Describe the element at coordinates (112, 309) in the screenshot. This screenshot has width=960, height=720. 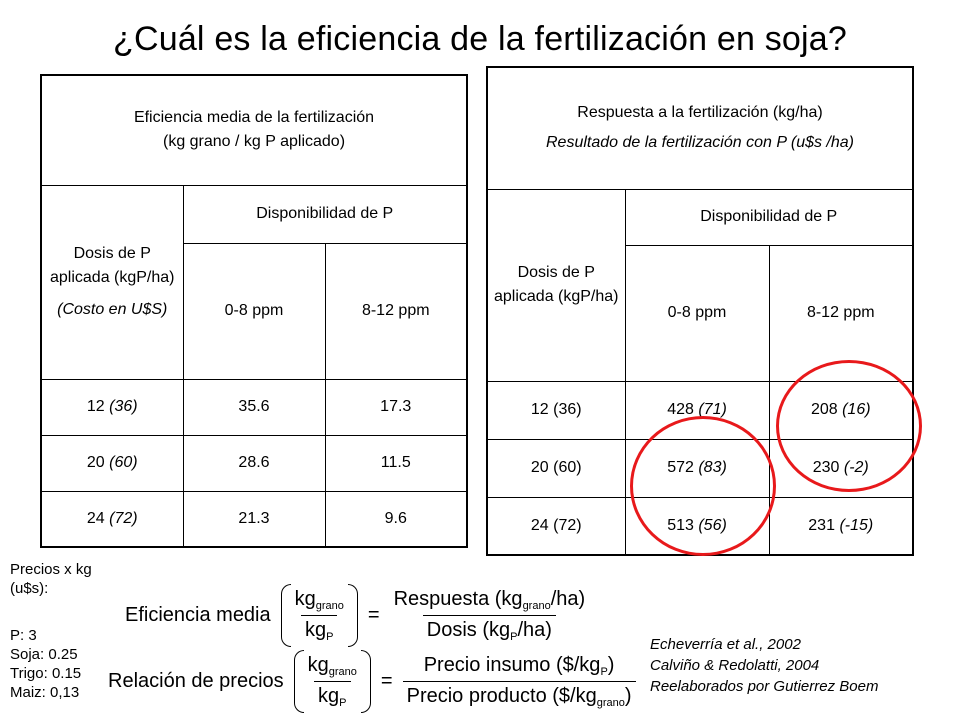
I see `dose-cost-label: (Costo en U$S)` at that location.